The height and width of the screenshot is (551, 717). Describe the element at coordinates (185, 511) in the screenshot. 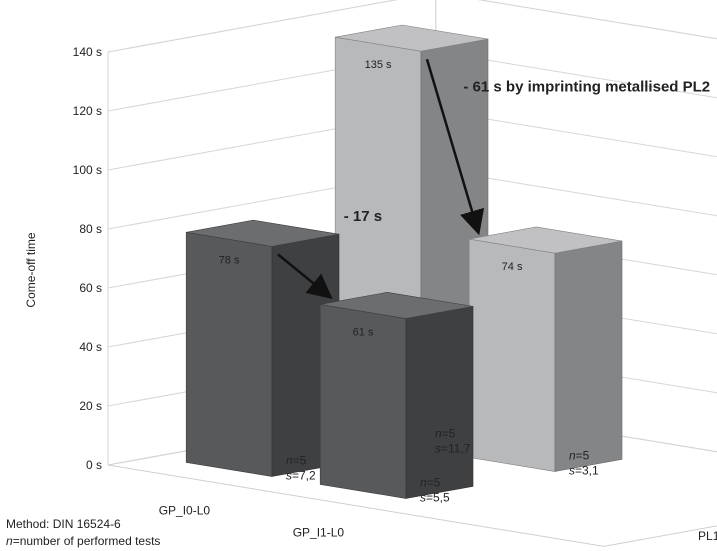

I see `x-category-label: GP_I0-L0` at that location.